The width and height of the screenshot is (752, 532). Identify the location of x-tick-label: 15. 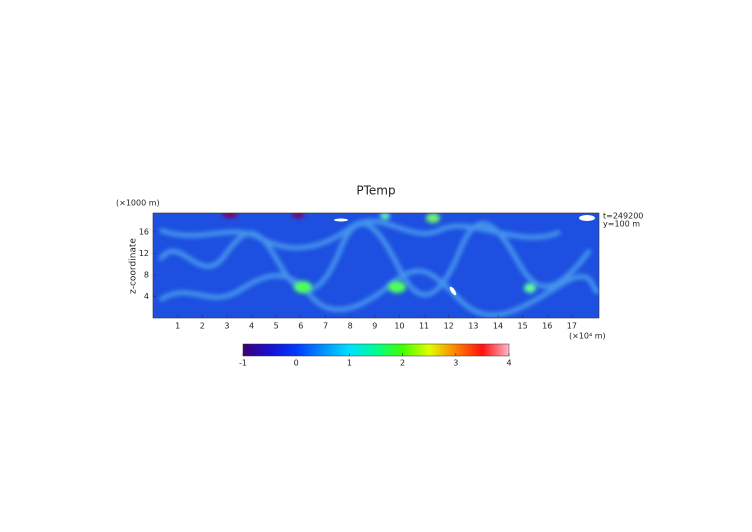
(523, 326).